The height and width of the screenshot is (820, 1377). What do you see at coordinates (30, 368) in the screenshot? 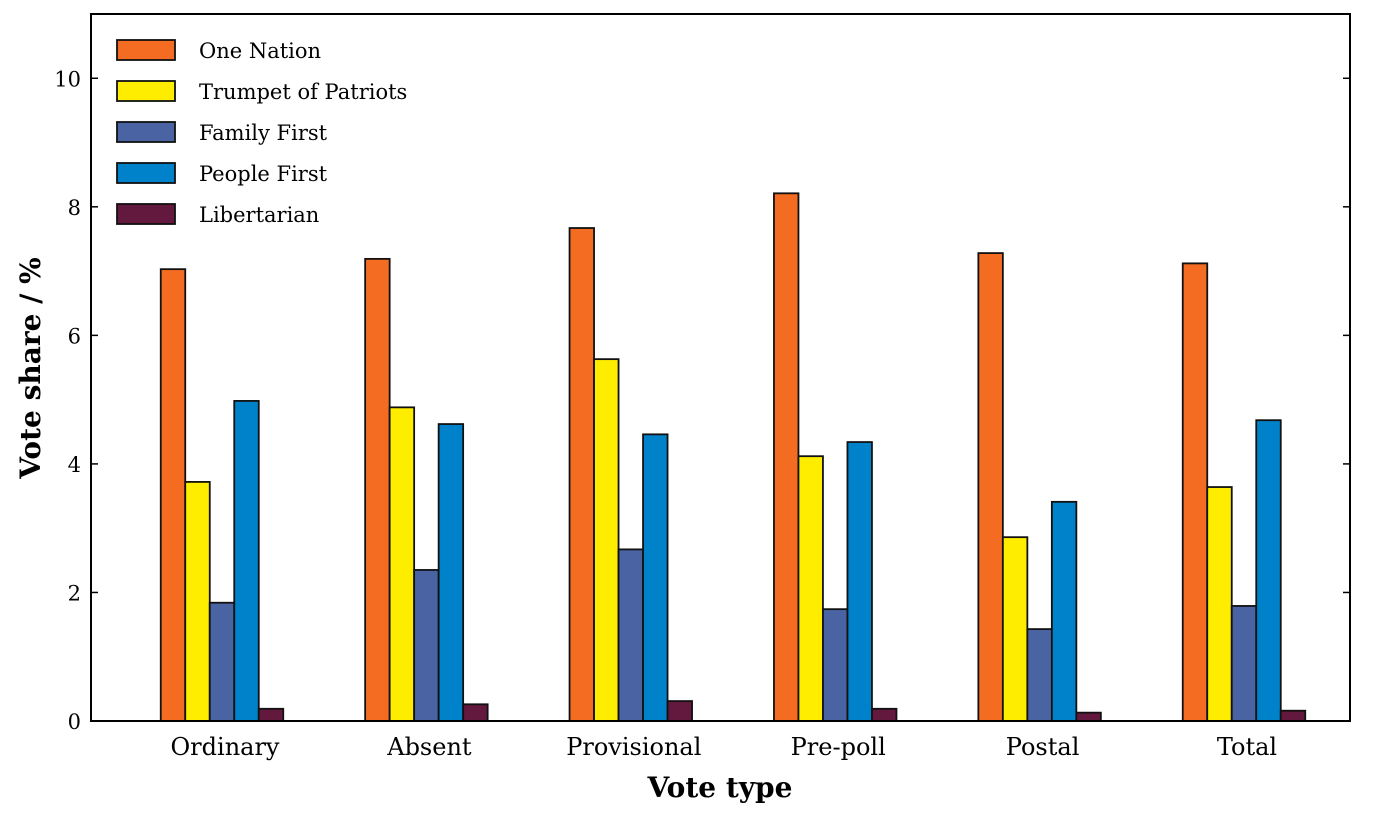
I see `y-axis-title: Vote share / %` at bounding box center [30, 368].